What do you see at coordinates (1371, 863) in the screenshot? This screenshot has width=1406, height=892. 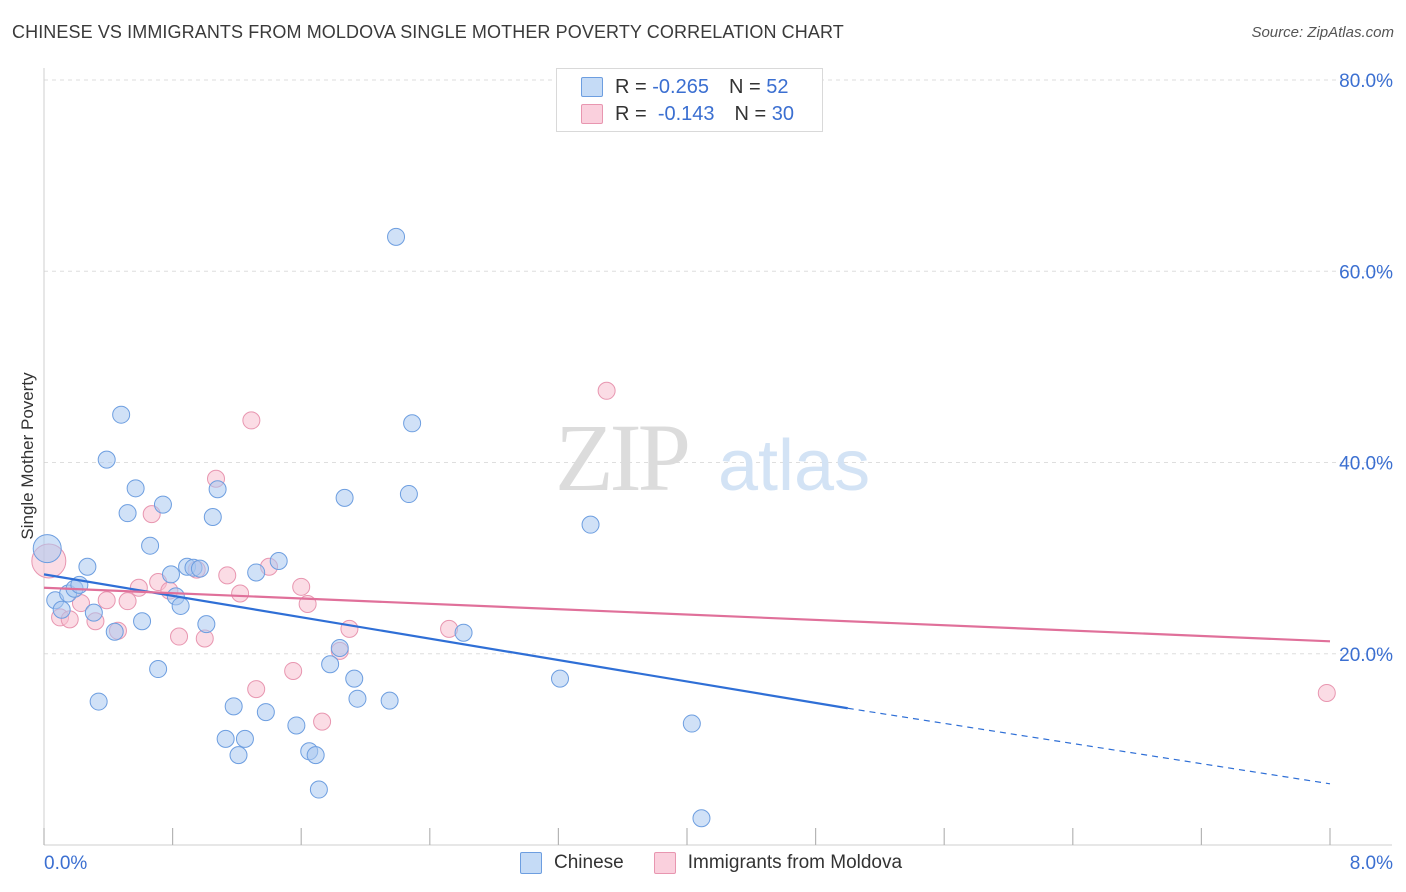 I see `x-tick-label: 8.0%` at bounding box center [1371, 863].